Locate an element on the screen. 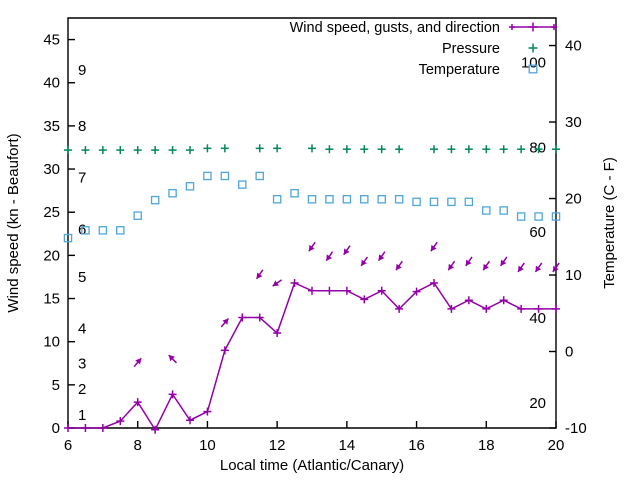 The image size is (640, 480). beaufort-scale-label: 3 is located at coordinates (82, 363).